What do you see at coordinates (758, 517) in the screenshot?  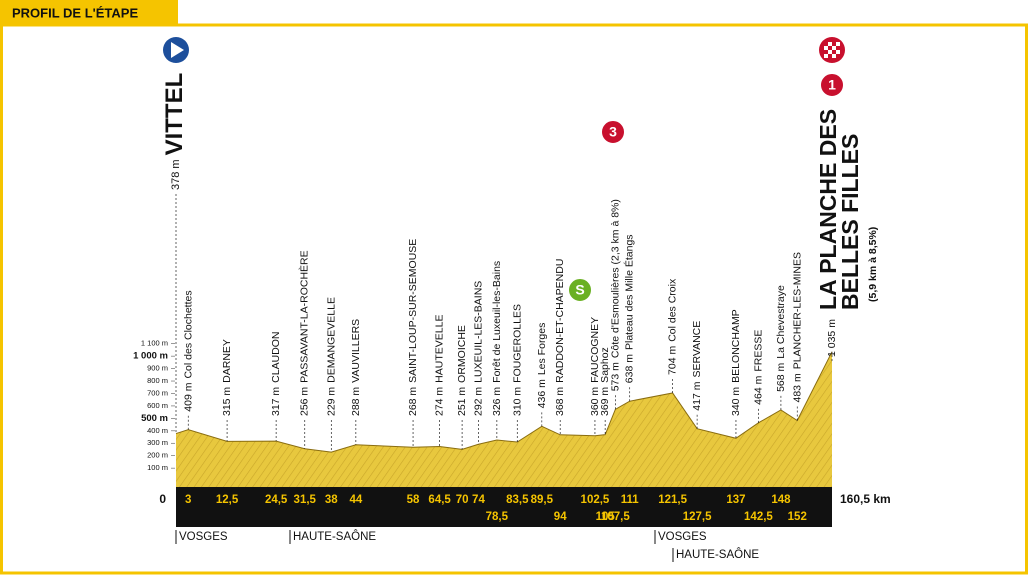 I see `km-label: 142,5` at bounding box center [758, 517].